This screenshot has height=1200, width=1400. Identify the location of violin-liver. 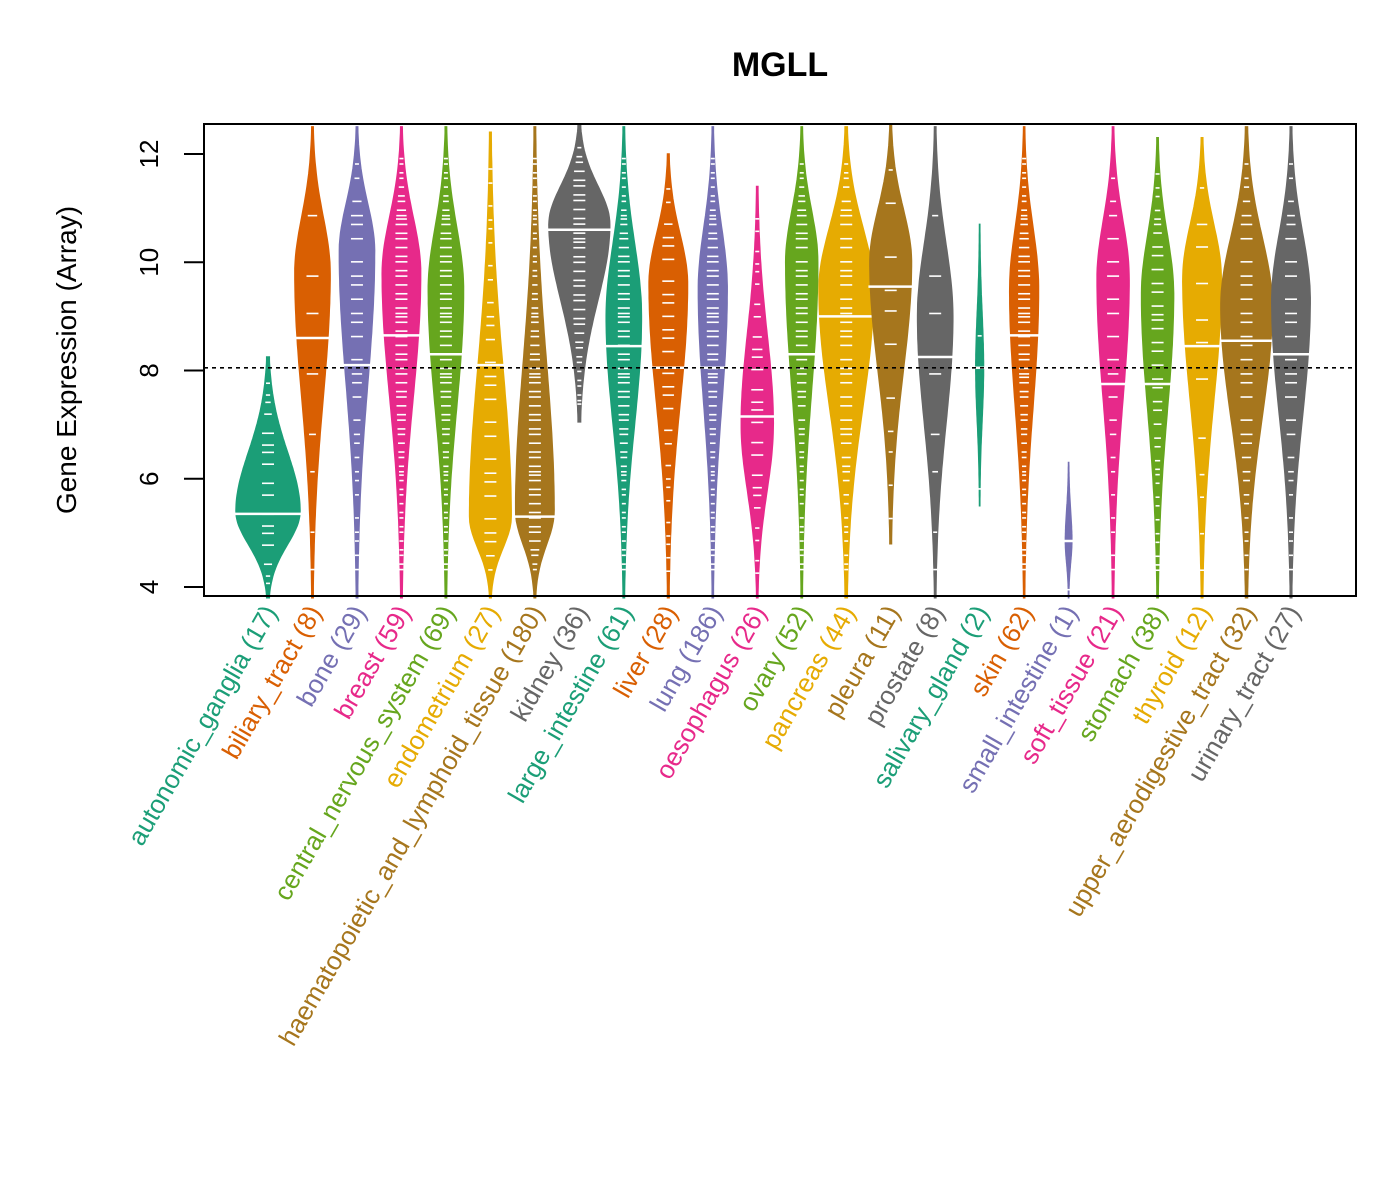
(668, 376).